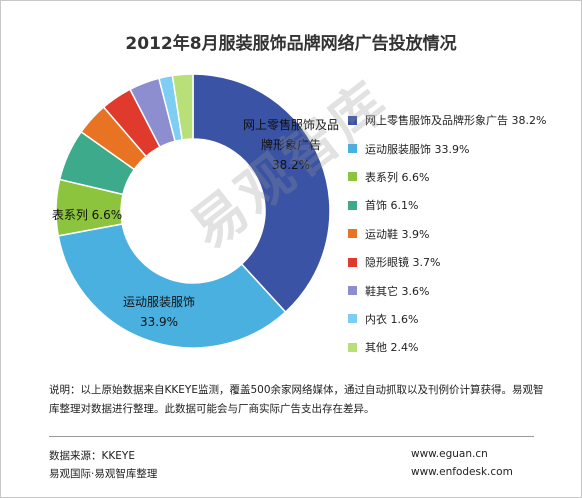 This screenshot has width=582, height=498. What do you see at coordinates (92, 456) in the screenshot?
I see `data-source: 数据来源：KKEYE` at bounding box center [92, 456].